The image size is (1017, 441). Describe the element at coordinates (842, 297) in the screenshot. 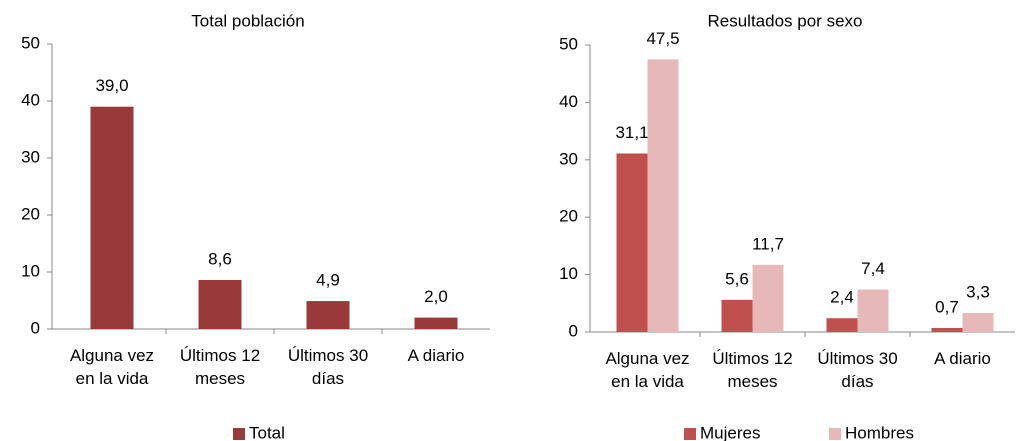

I see `value-label: 2,4` at that location.